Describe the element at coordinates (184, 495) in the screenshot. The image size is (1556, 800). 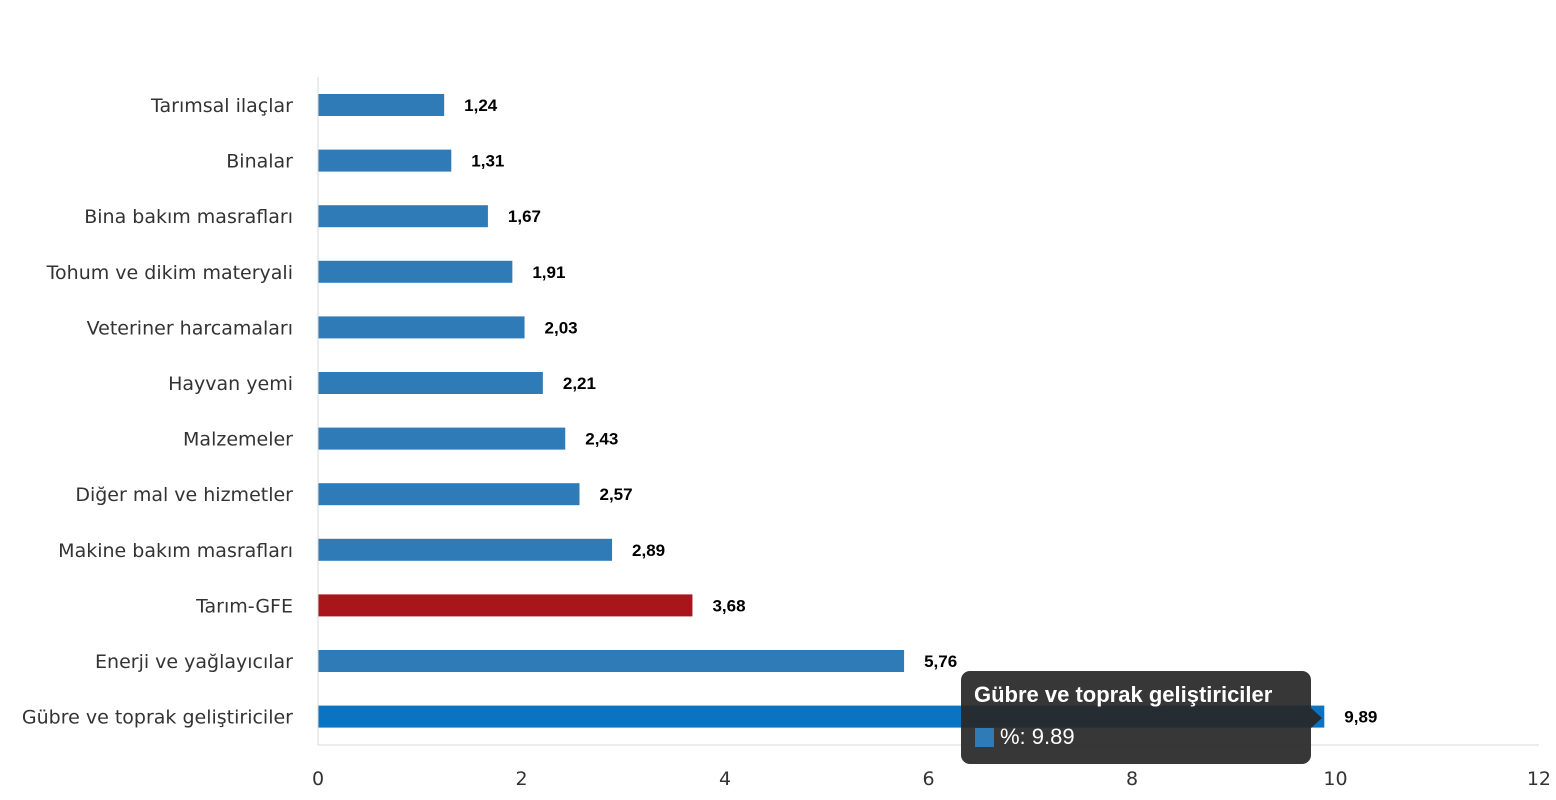
I see `category-label-diger-mal-ve-hizmetler: Diğer mal ve hizmetler` at that location.